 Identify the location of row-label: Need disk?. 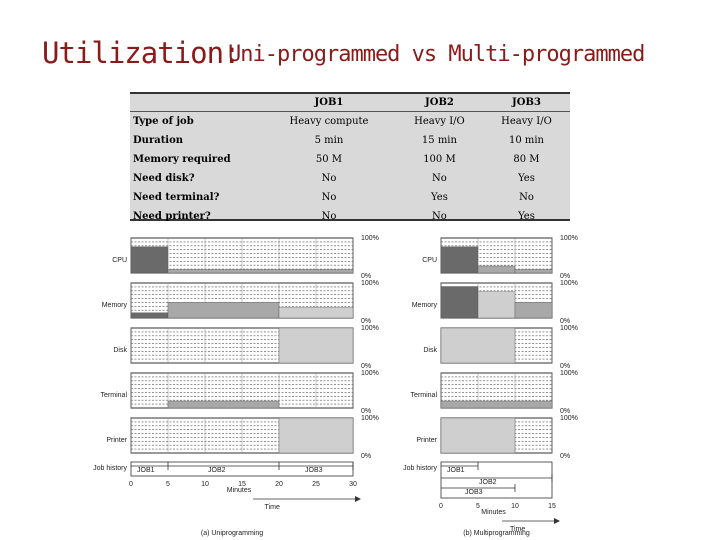
(164, 178).